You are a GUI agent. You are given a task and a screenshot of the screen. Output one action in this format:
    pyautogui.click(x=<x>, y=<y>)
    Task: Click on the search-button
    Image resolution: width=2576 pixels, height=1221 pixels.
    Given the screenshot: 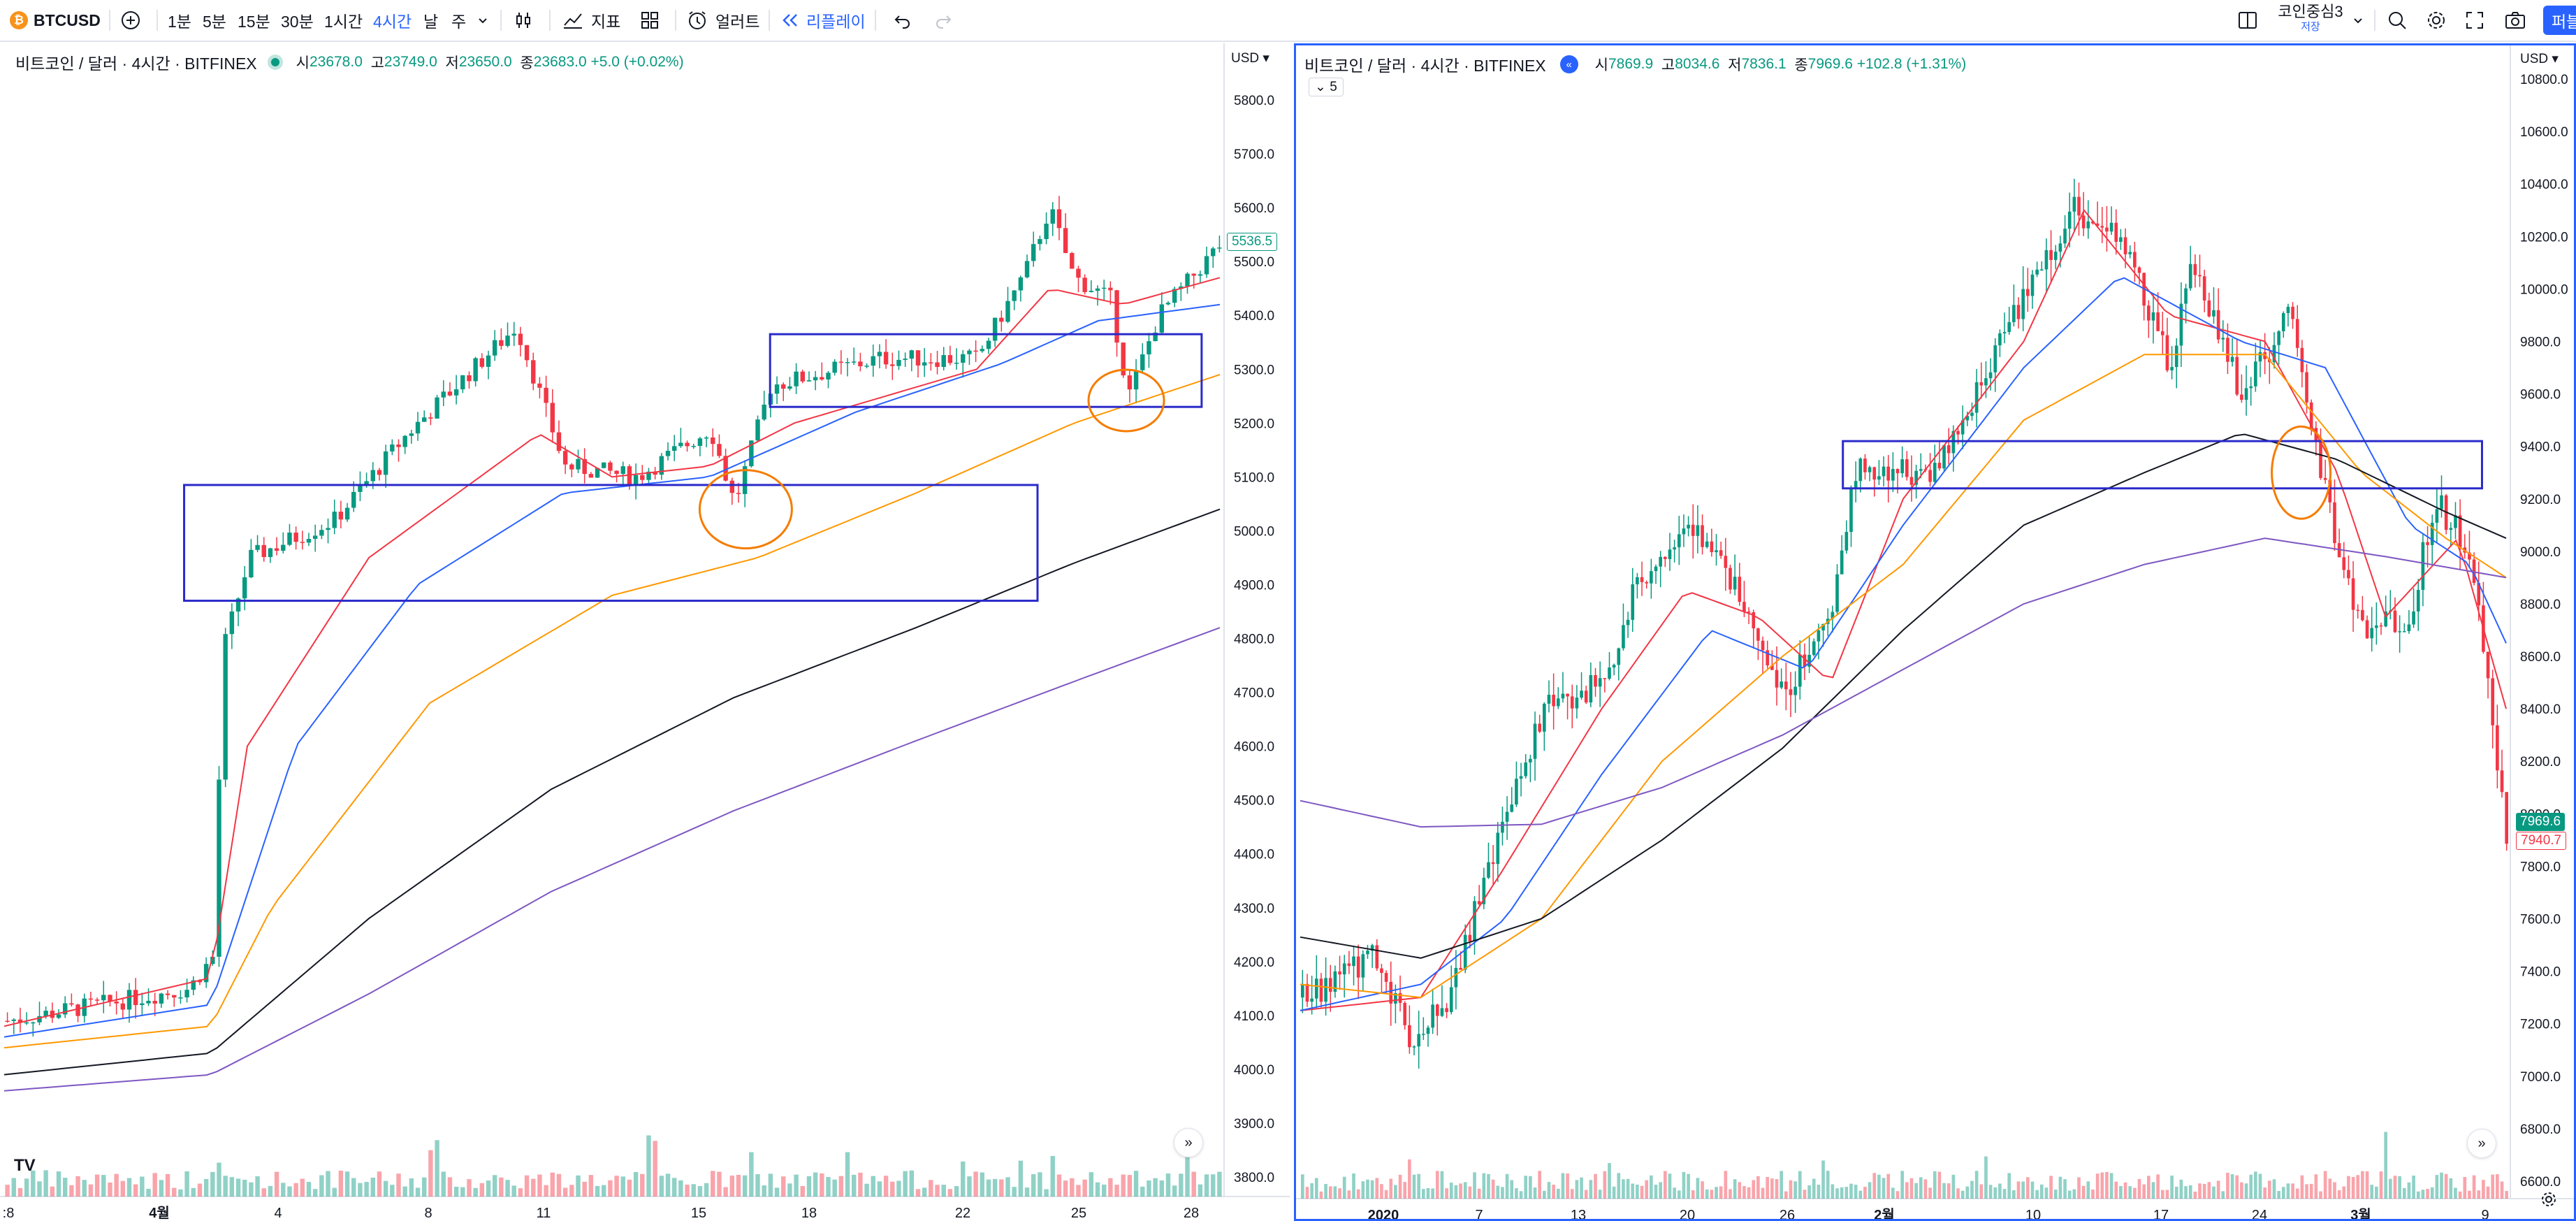 What is the action you would take?
    pyautogui.click(x=2397, y=20)
    